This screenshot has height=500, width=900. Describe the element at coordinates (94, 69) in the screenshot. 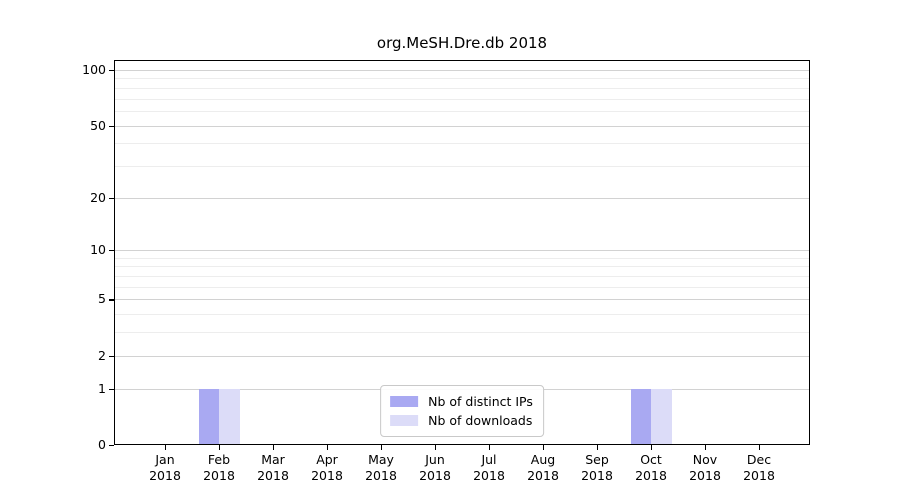

I see `y-tick-label: 100` at that location.